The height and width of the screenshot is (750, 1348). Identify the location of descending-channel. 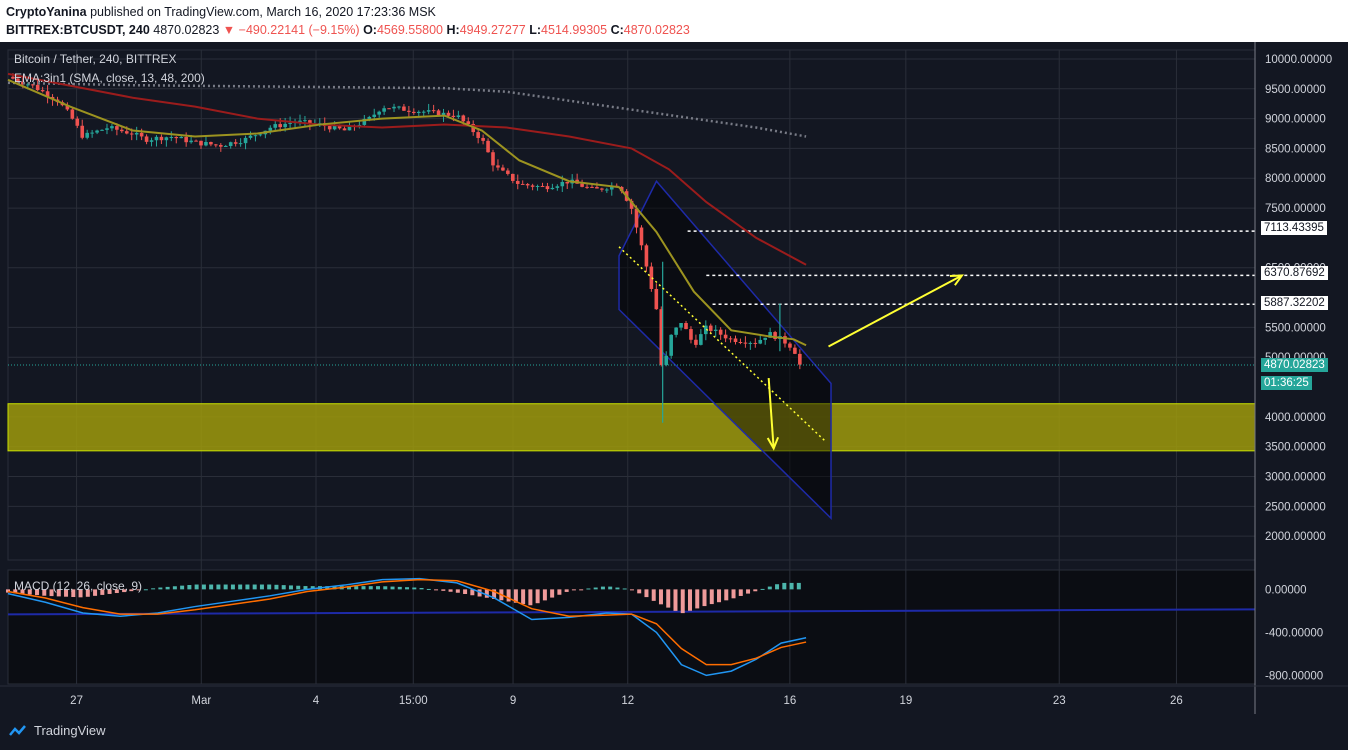
(725, 350).